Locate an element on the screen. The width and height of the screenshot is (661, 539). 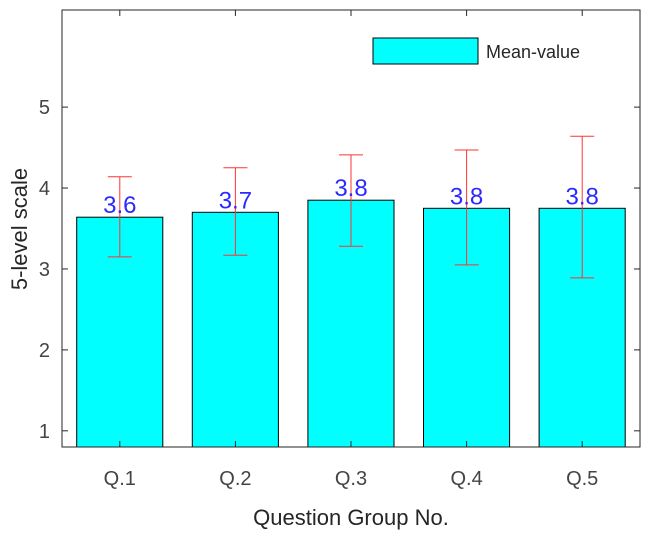
error-bar-q2 is located at coordinates (235, 211).